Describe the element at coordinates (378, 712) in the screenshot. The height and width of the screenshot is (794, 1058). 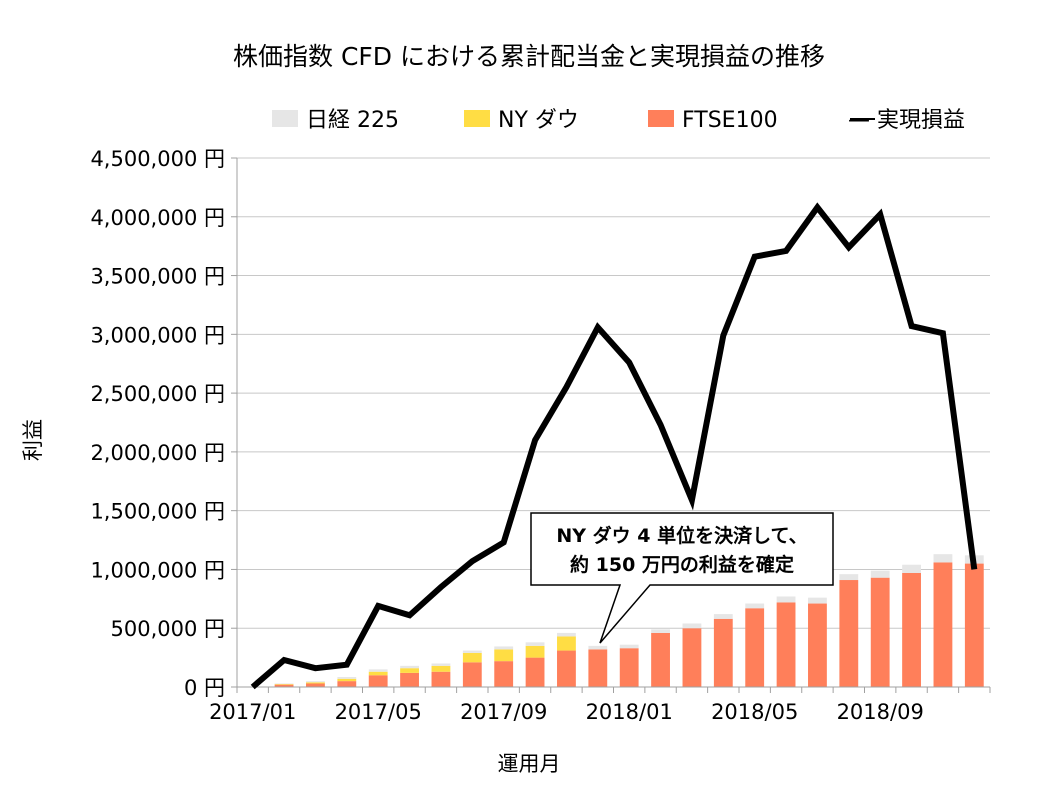
I see `x-tick-label: 2017/05` at that location.